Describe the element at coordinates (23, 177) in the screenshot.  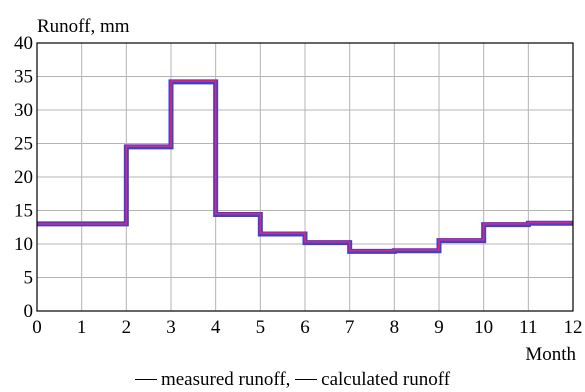
I see `y-tick-label-20: 20` at that location.